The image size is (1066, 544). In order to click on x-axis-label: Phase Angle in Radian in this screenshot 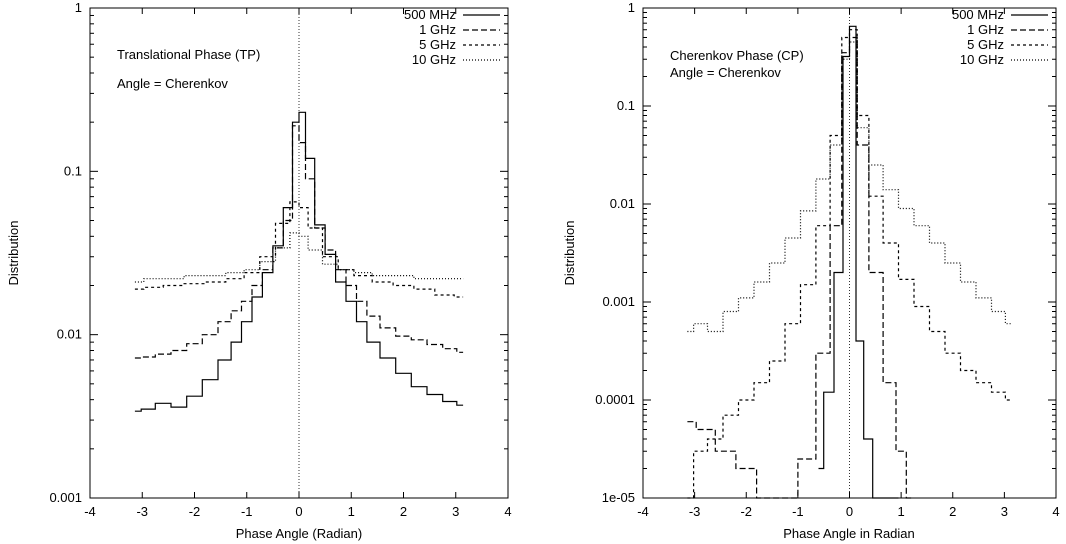, I will do `click(849, 533)`.